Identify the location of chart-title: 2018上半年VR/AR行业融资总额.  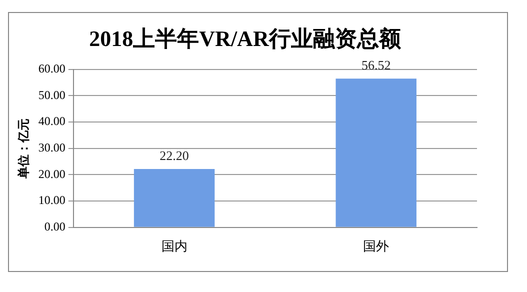
(245, 38).